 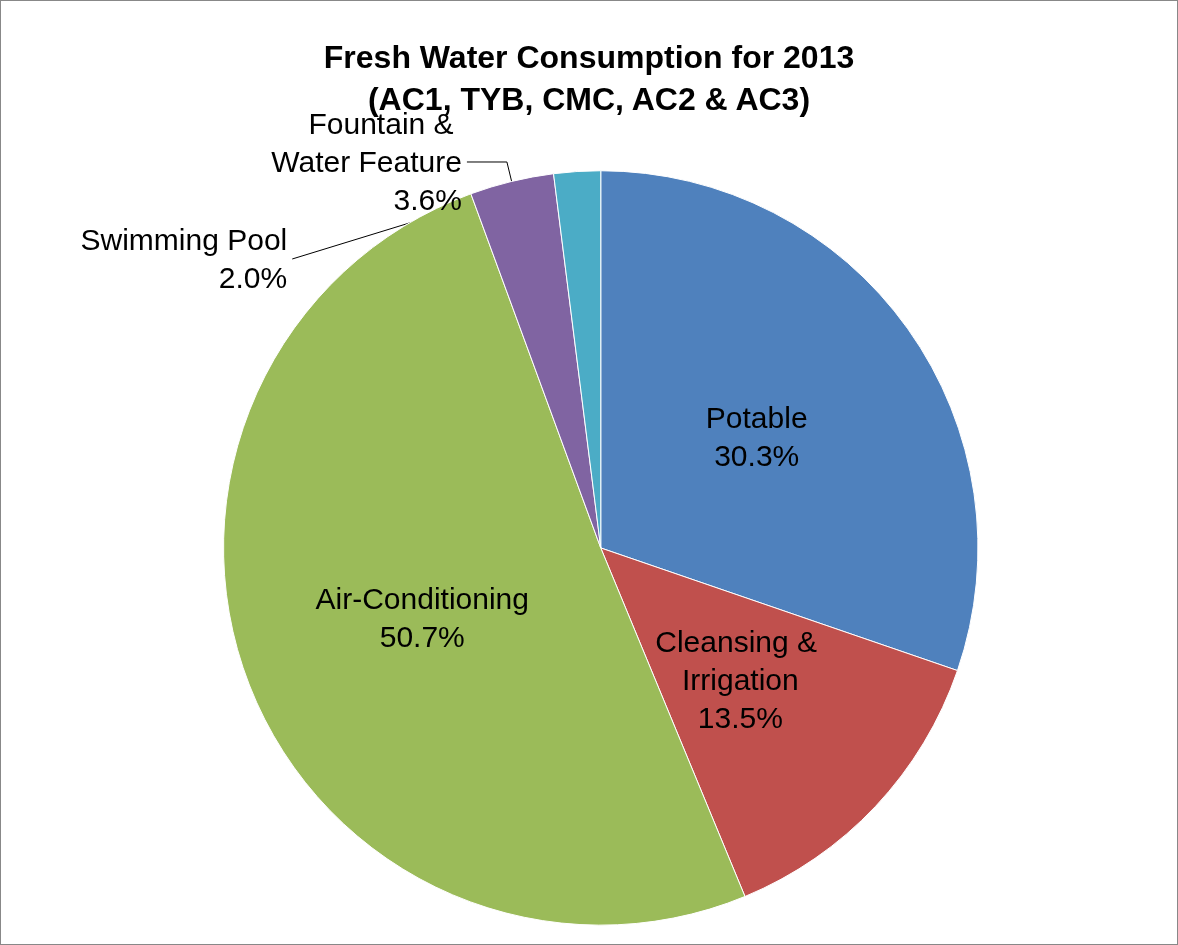 I want to click on slice-label: Potable, so click(x=756, y=418).